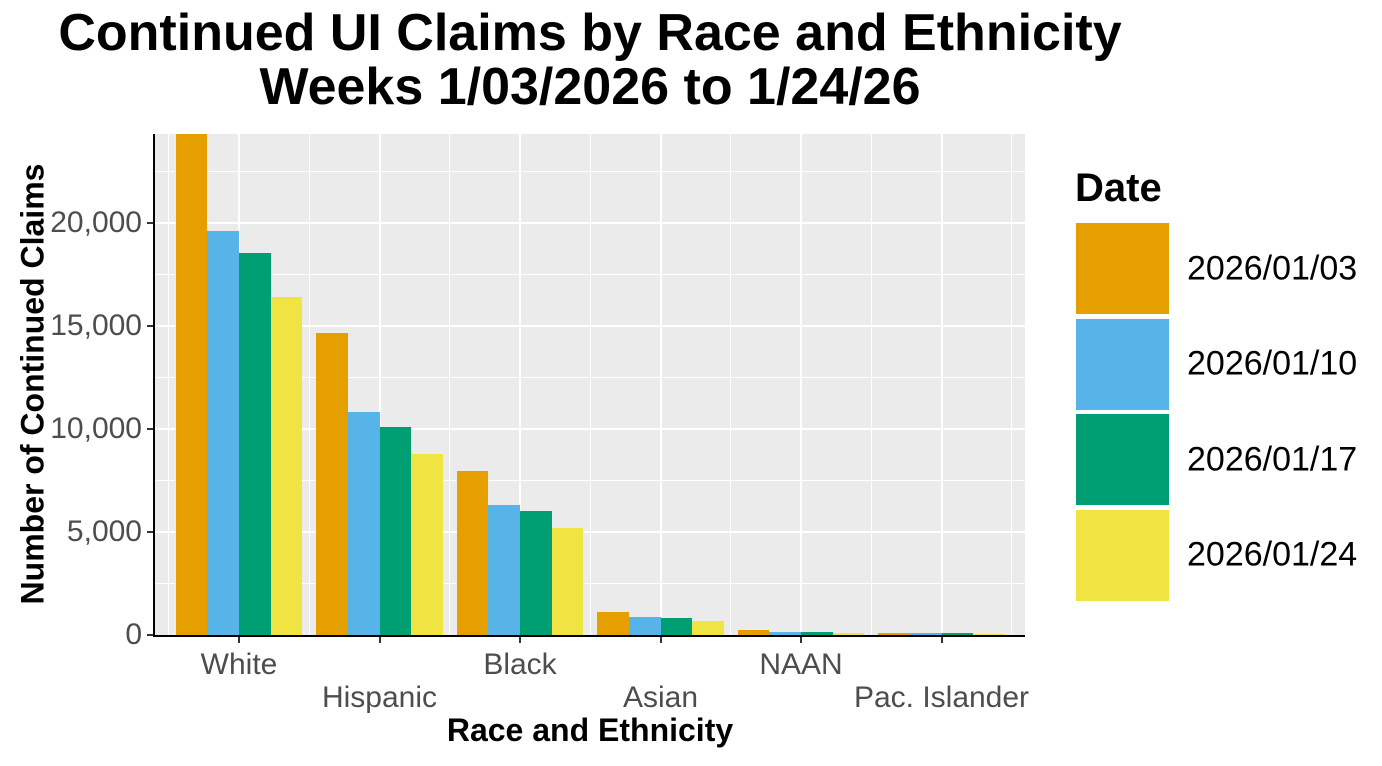 This screenshot has width=1382, height=766. What do you see at coordinates (104, 531) in the screenshot?
I see `y-tick-label: 5,000` at bounding box center [104, 531].